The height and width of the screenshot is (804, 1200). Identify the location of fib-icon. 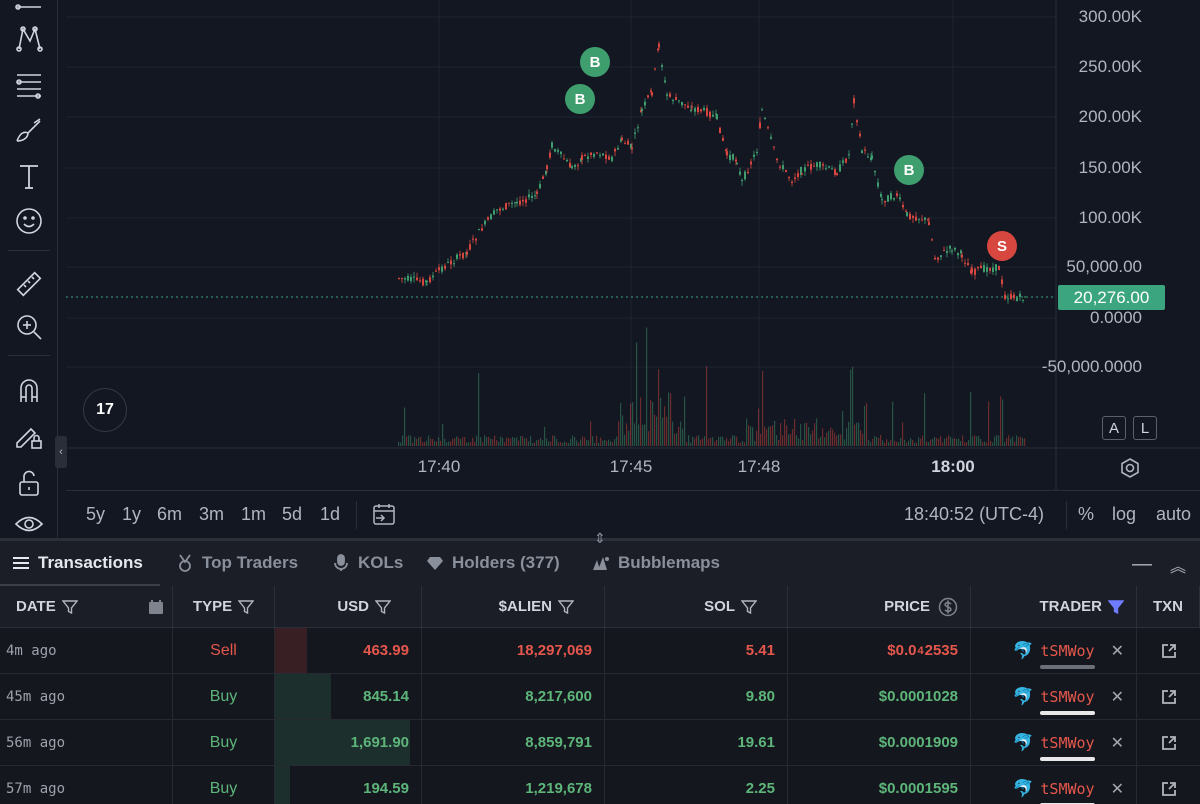
(29, 84).